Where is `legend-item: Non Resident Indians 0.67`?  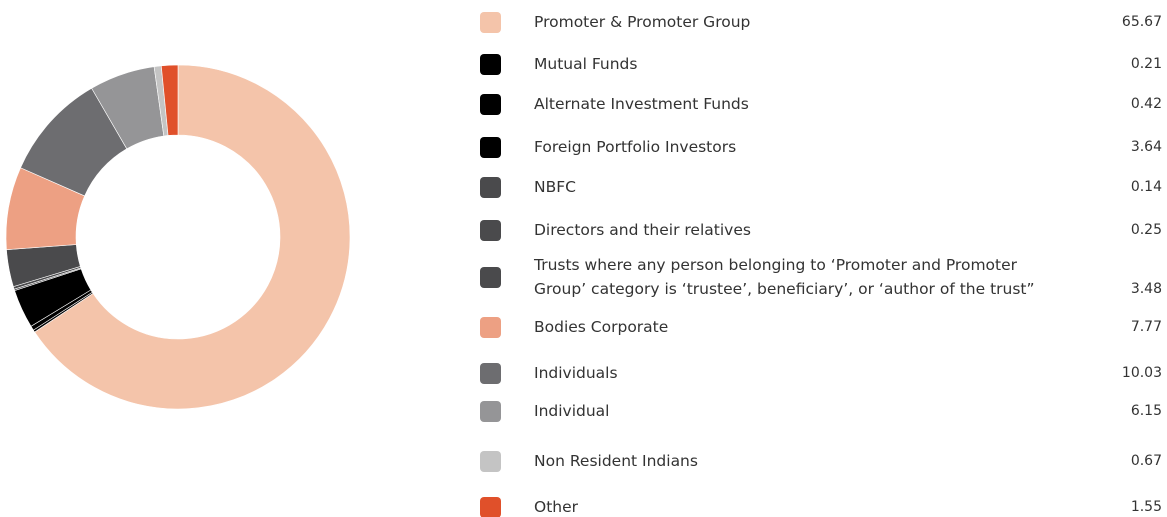 legend-item: Non Resident Indians 0.67 is located at coordinates (816, 461).